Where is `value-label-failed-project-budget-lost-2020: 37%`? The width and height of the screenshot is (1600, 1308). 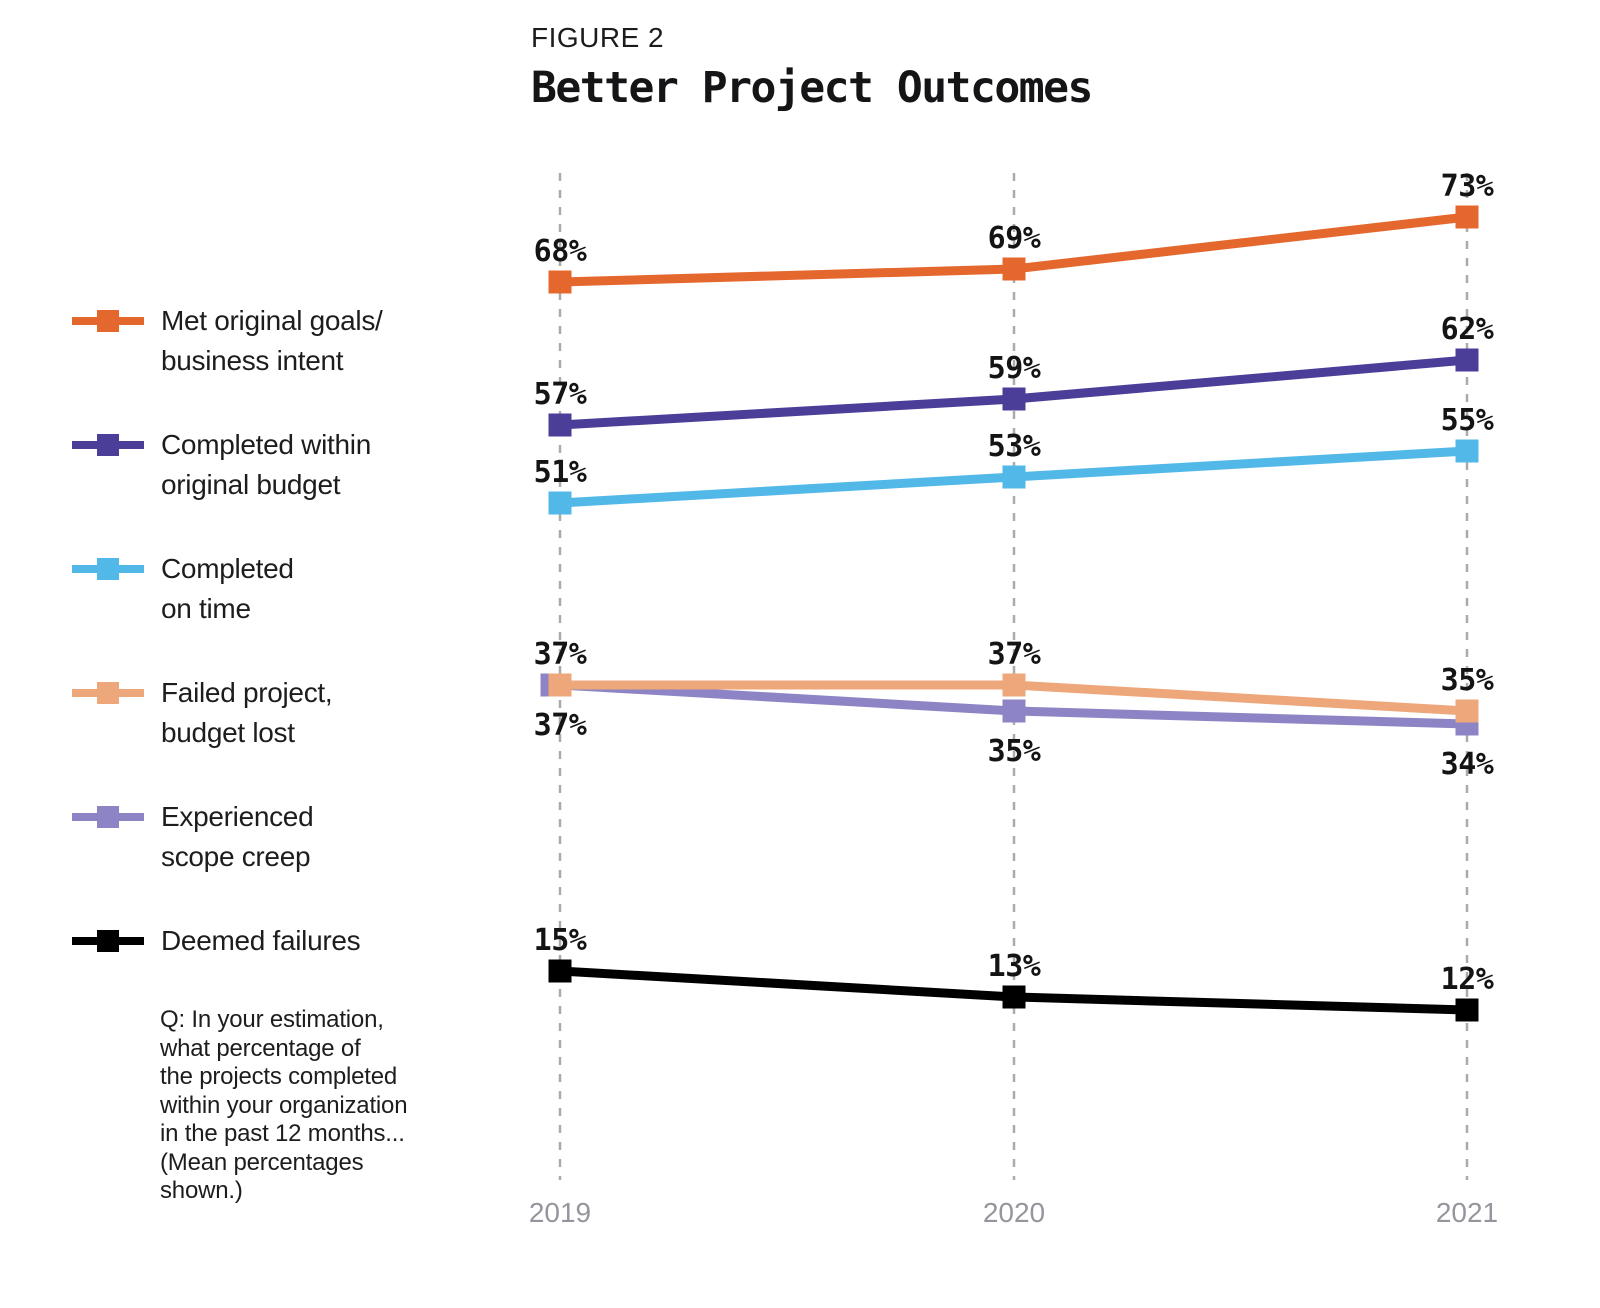 value-label-failed-project-budget-lost-2020: 37% is located at coordinates (1014, 654).